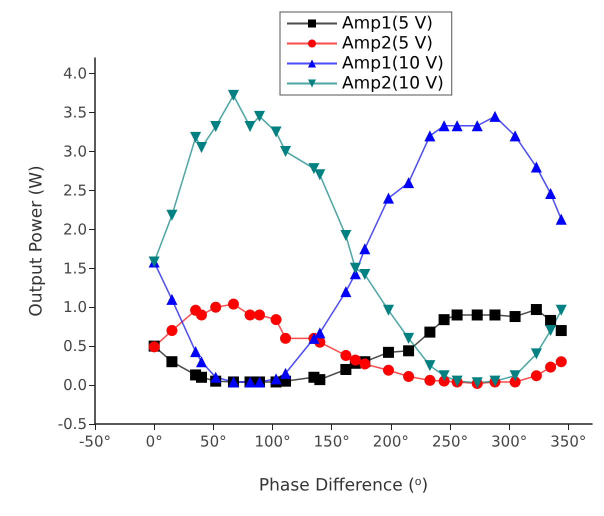 This screenshot has width=604, height=516. Describe the element at coordinates (450, 441) in the screenshot. I see `x-tick-label: 250°` at that location.